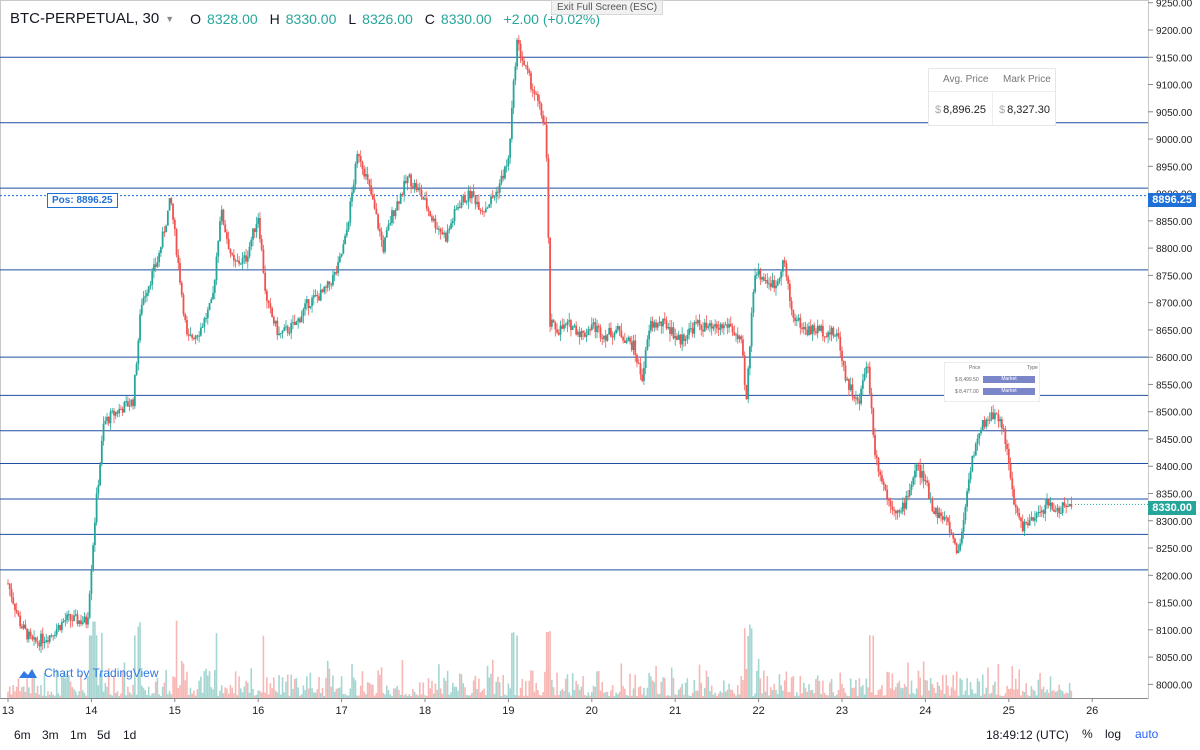 This screenshot has height=750, width=1200. I want to click on chevron-down-icon: ▼, so click(170, 18).